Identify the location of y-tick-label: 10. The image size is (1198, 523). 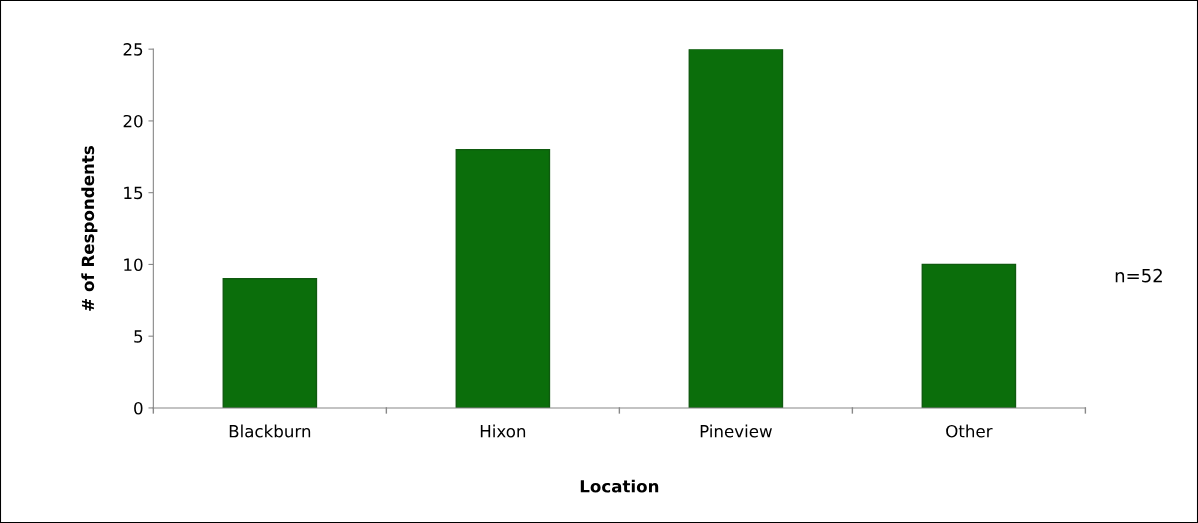
(133, 264).